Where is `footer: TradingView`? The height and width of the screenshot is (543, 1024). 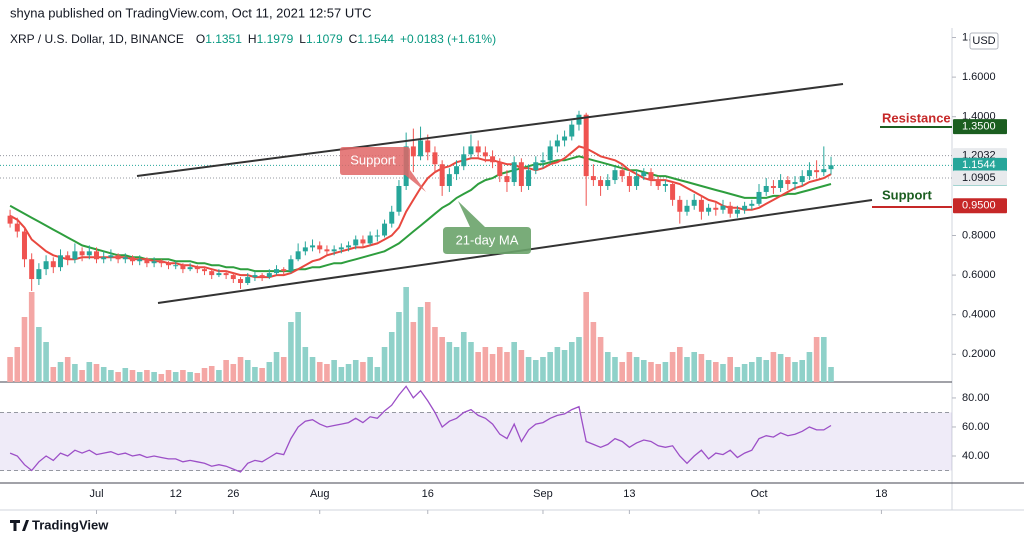 footer: TradingView is located at coordinates (70, 524).